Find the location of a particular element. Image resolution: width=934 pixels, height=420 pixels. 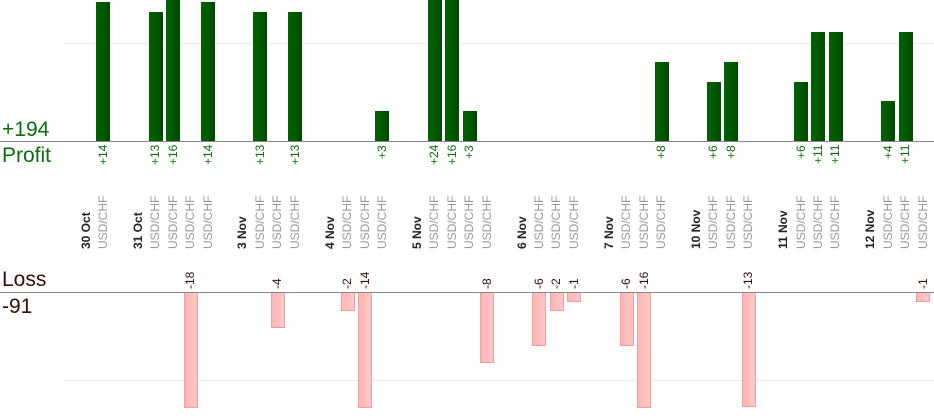

loss-gridline is located at coordinates (499, 380).